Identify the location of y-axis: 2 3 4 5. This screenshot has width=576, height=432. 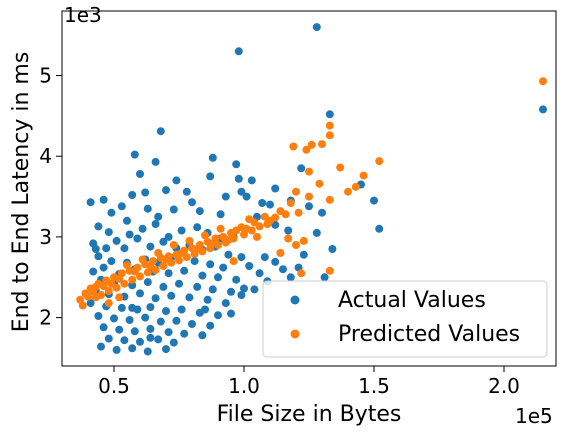
(50, 197).